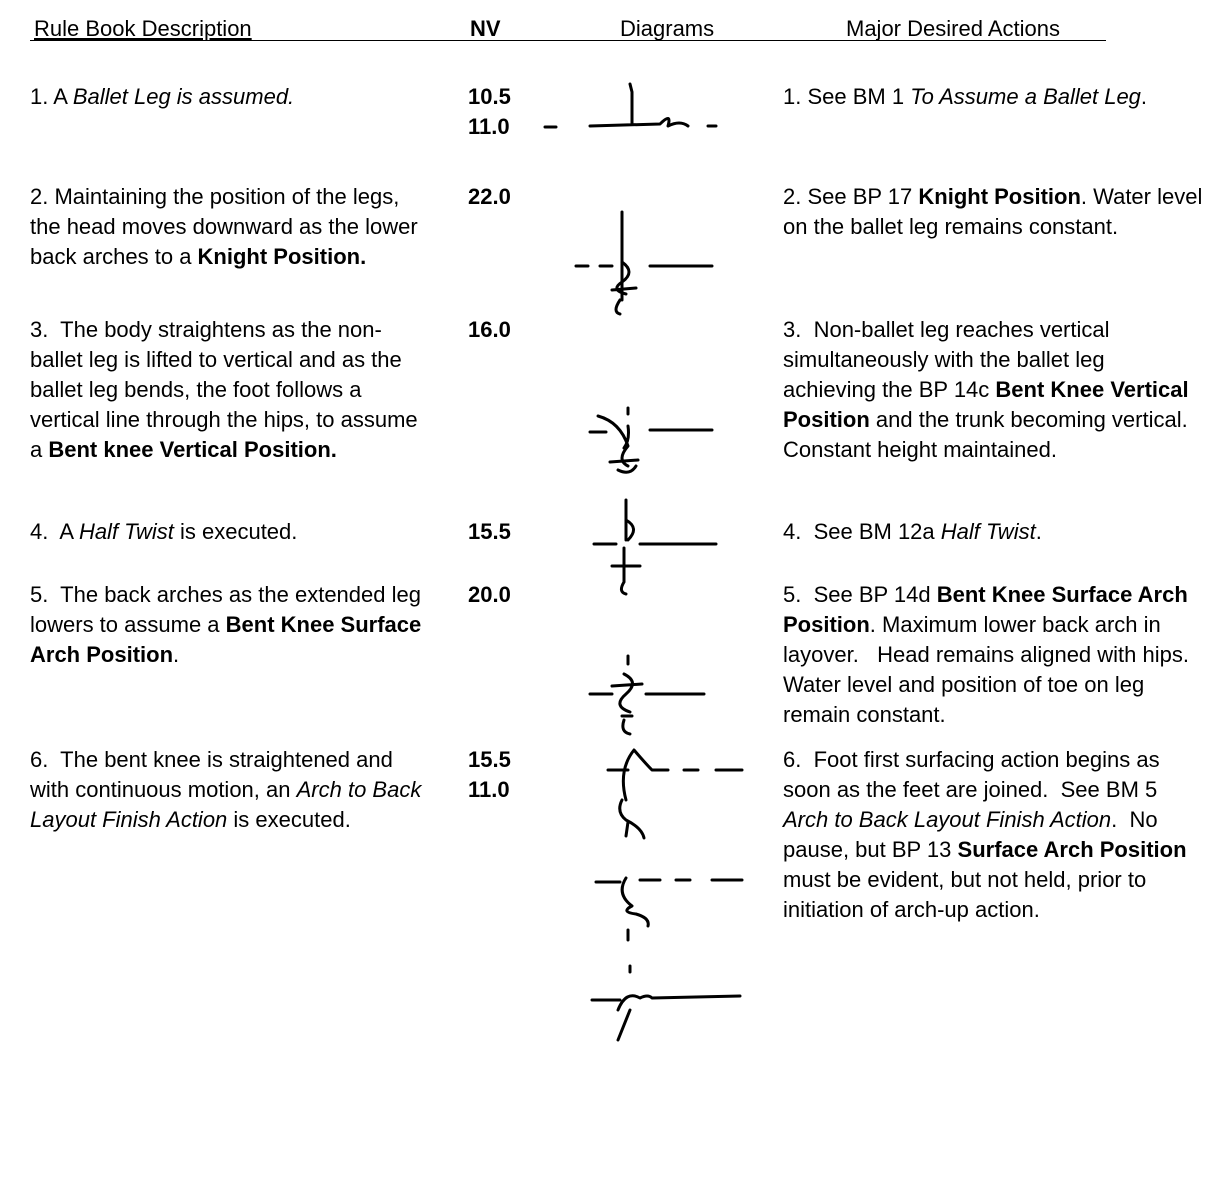 This screenshot has width=1206, height=1181. I want to click on actions: 4. See BM 12a Half Twist., so click(993, 532).